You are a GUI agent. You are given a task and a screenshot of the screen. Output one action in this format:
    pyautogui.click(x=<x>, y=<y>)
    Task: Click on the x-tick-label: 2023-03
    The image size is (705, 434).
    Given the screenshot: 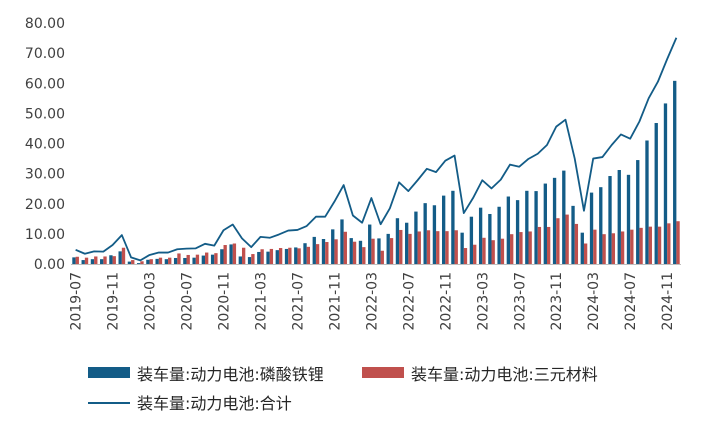 What is the action you would take?
    pyautogui.click(x=483, y=301)
    